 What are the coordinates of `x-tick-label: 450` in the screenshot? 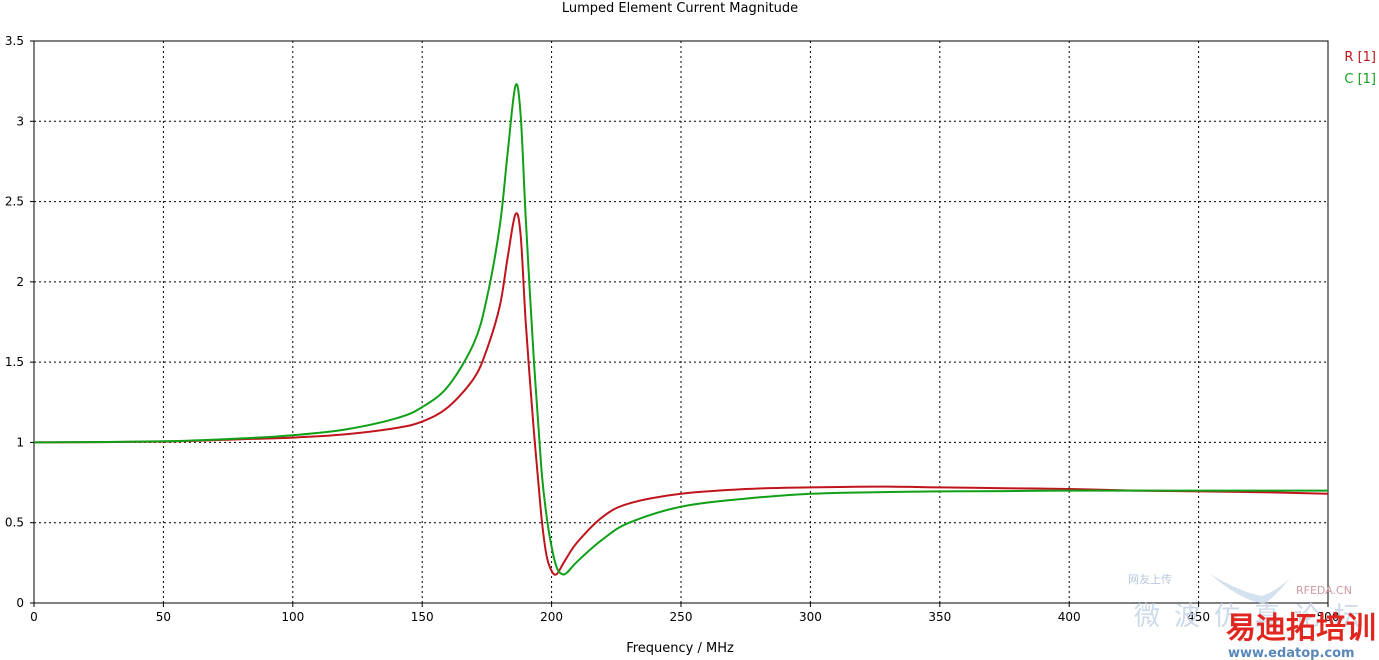 It's located at (1198, 617).